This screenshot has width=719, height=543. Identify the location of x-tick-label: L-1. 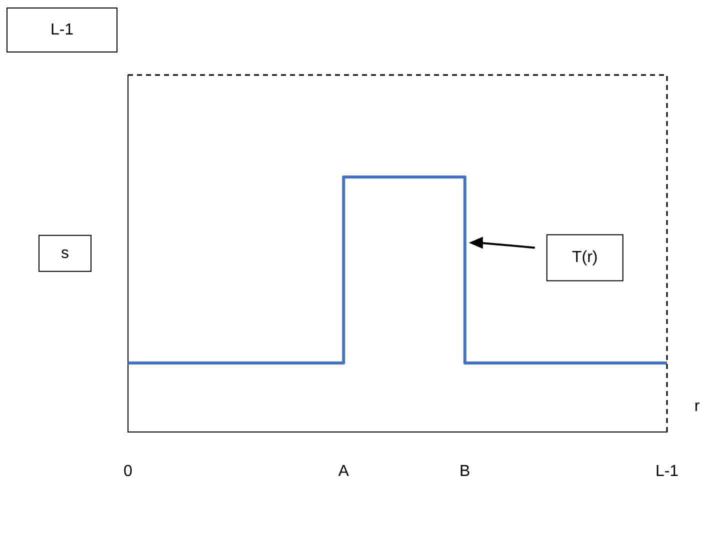
(667, 471).